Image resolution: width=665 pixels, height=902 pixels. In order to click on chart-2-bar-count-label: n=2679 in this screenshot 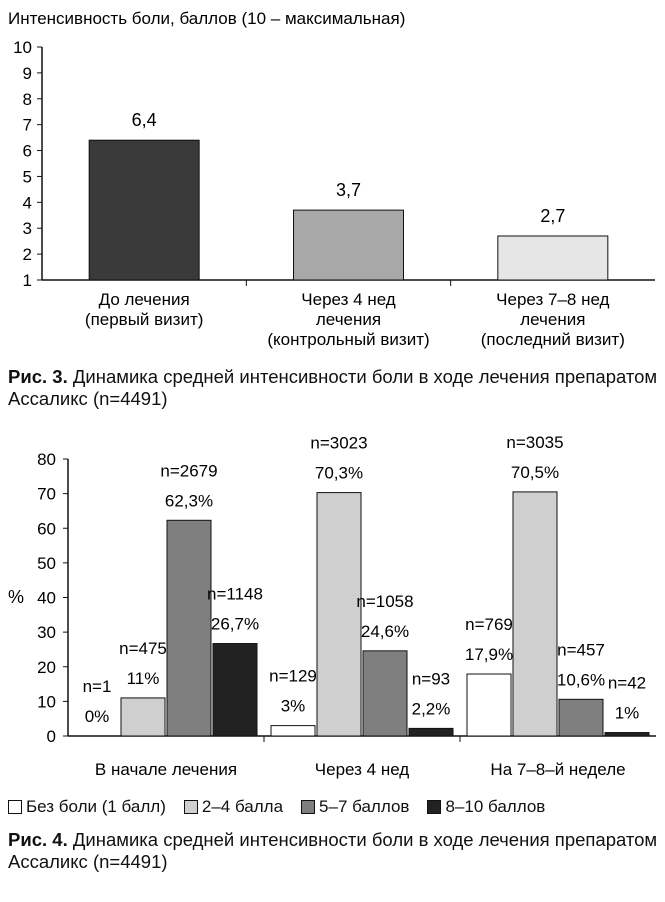, I will do `click(188, 470)`.